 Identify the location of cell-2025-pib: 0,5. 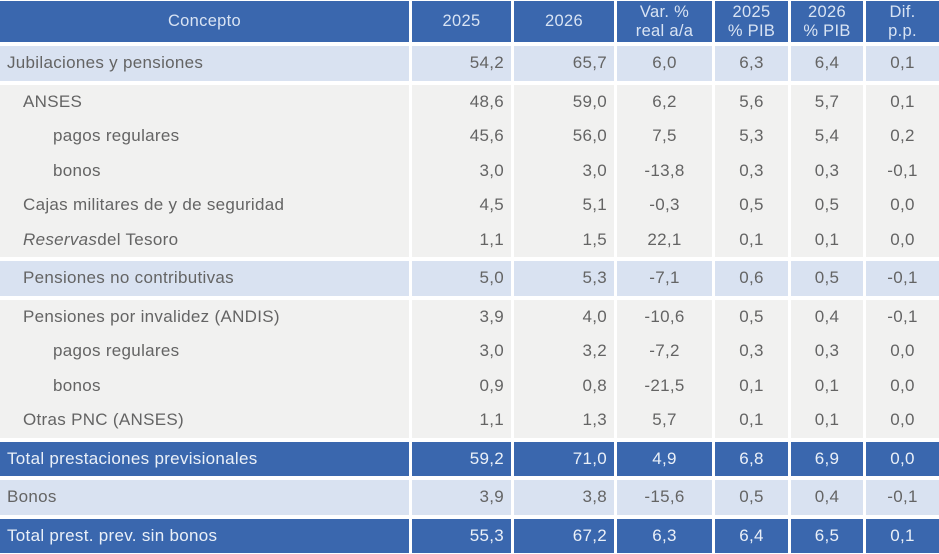
(751, 205).